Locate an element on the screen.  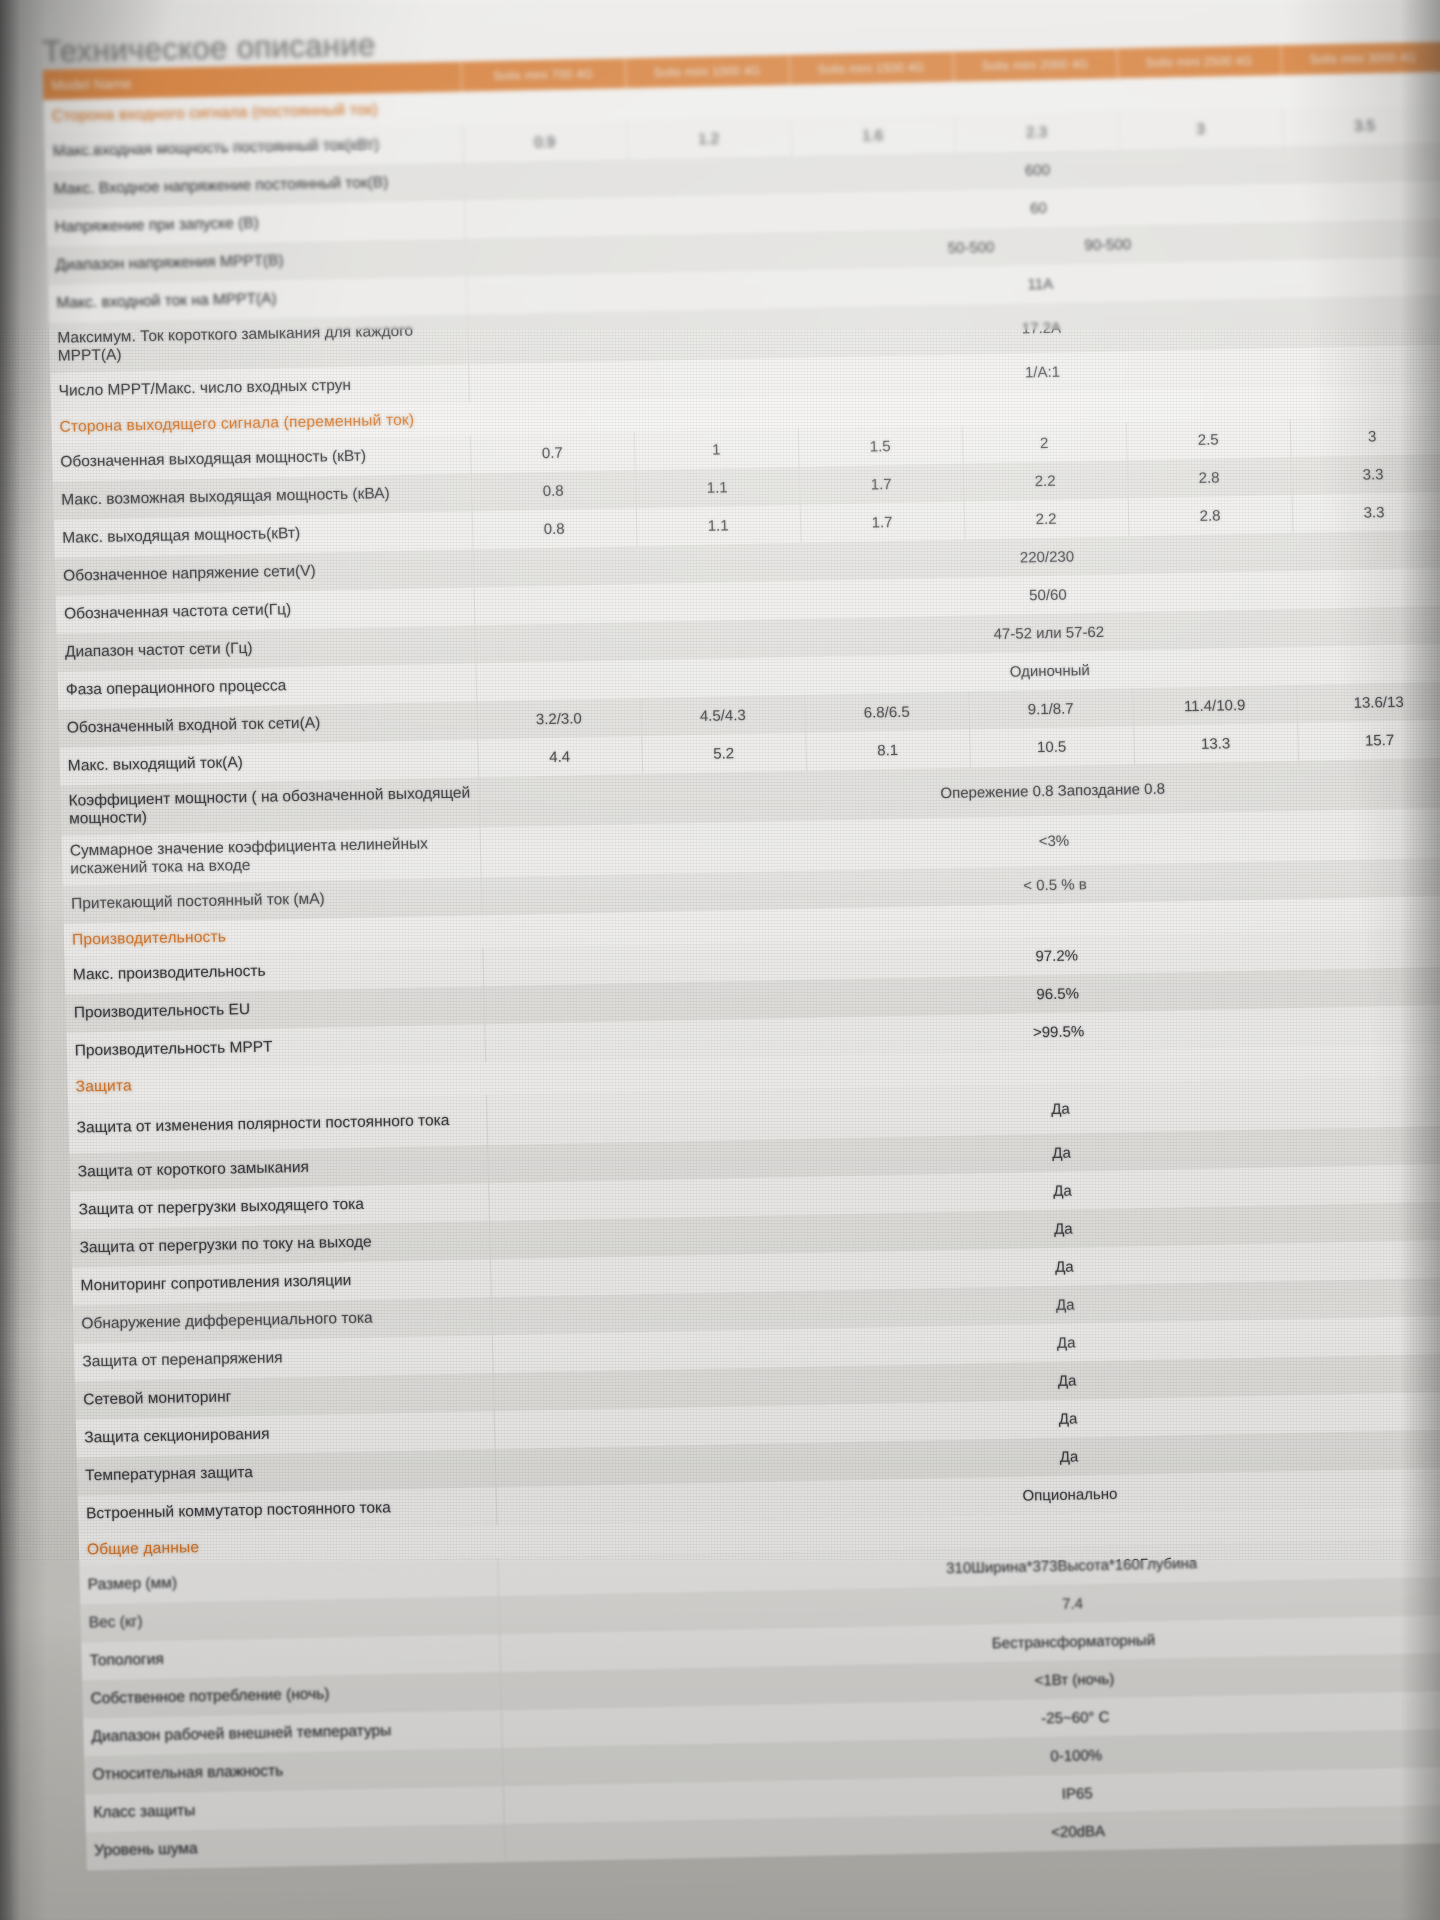
row-value: 10.5 is located at coordinates (1052, 747).